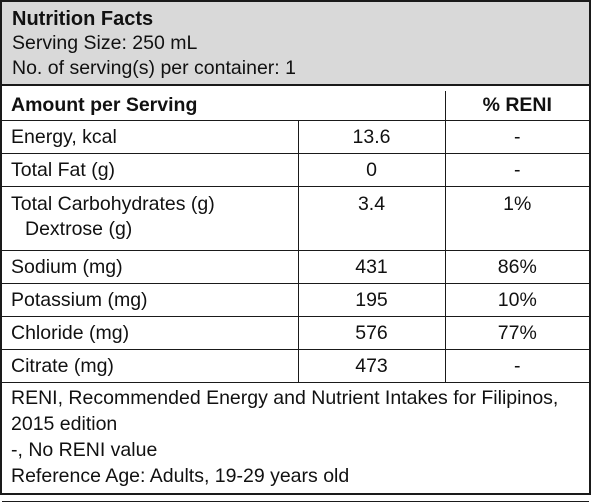  I want to click on label-title: Nutrition Facts, so click(83, 19).